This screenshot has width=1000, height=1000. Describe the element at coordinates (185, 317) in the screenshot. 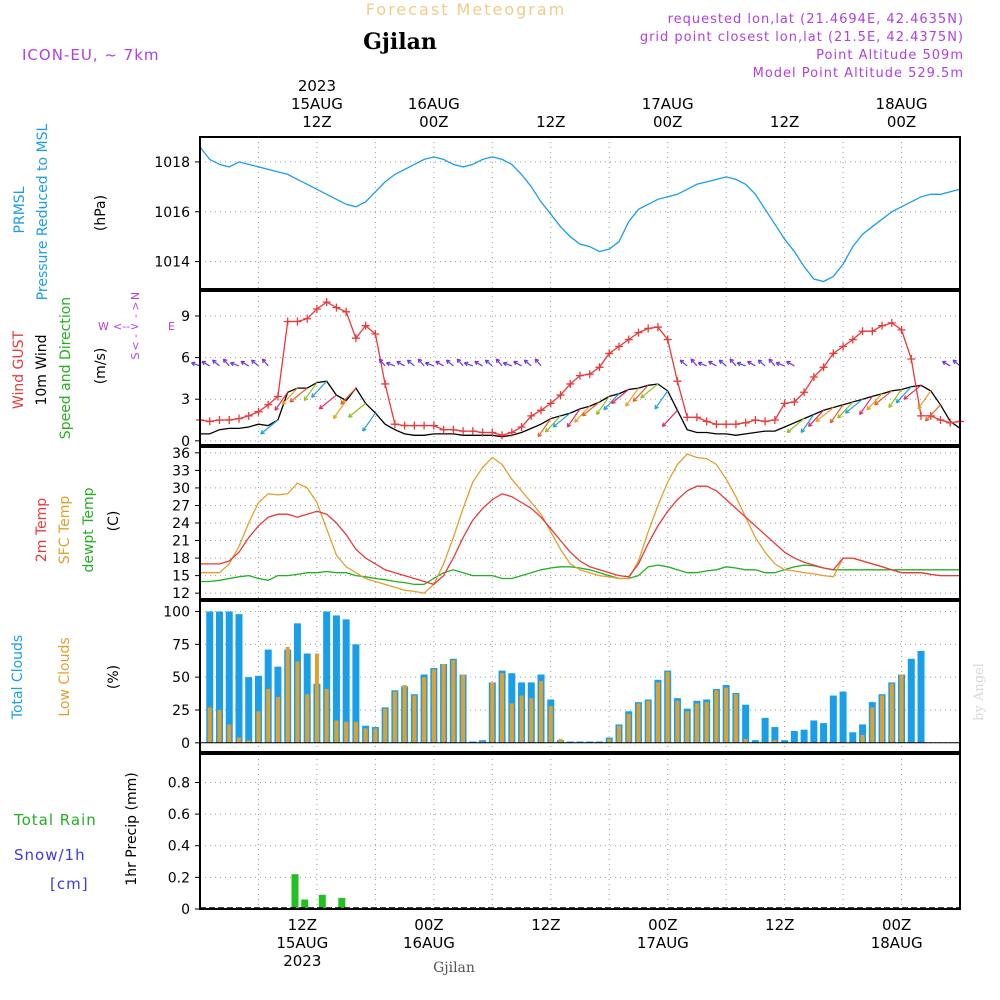

I see `y-tick-label: 9` at that location.